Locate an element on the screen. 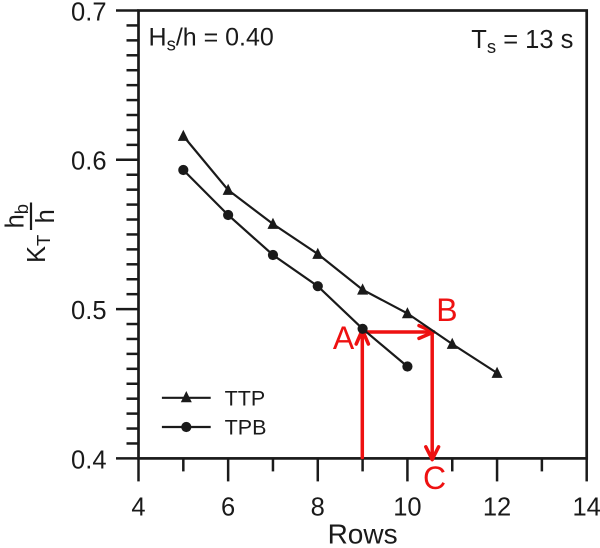 This screenshot has width=600, height=548. svg-text: 10 is located at coordinates (407, 508).